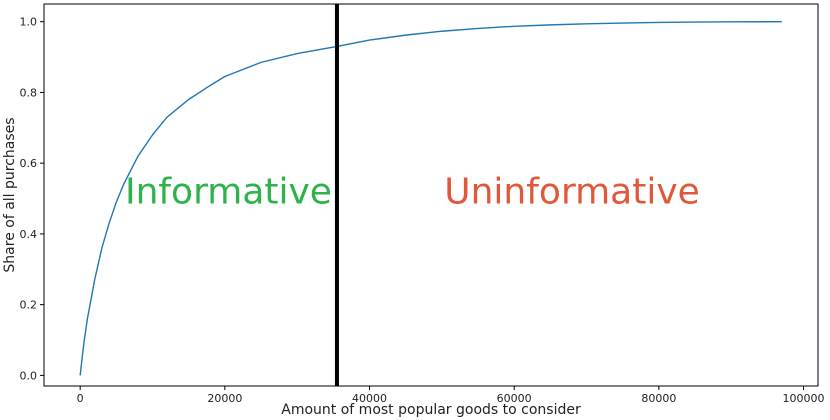 The image size is (830, 420). I want to click on y-tick-label: 0.6, so click(29, 163).